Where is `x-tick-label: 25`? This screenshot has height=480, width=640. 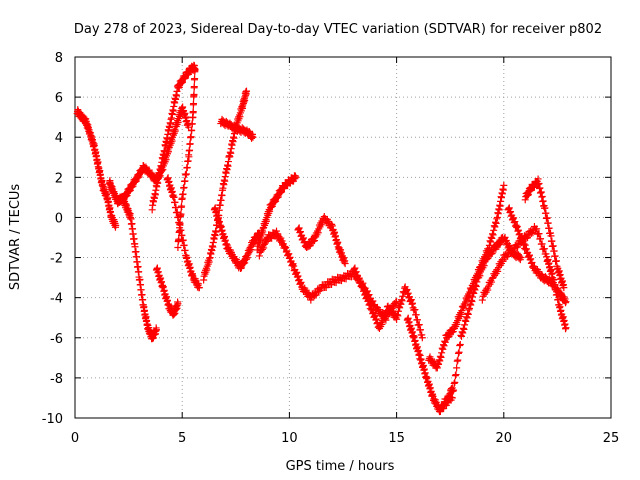 x-tick-label: 25 is located at coordinates (611, 438).